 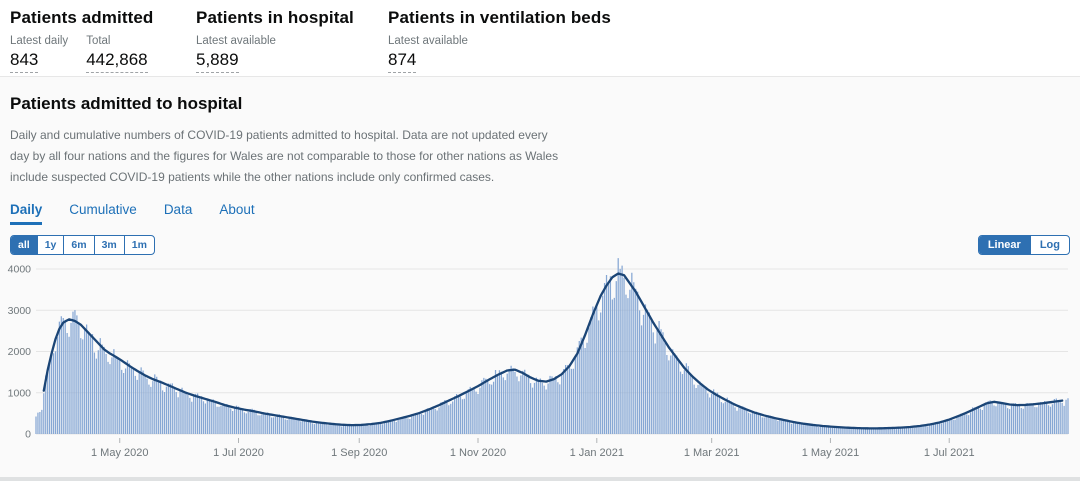 I want to click on y-axis-label: 3000, so click(x=20, y=311).